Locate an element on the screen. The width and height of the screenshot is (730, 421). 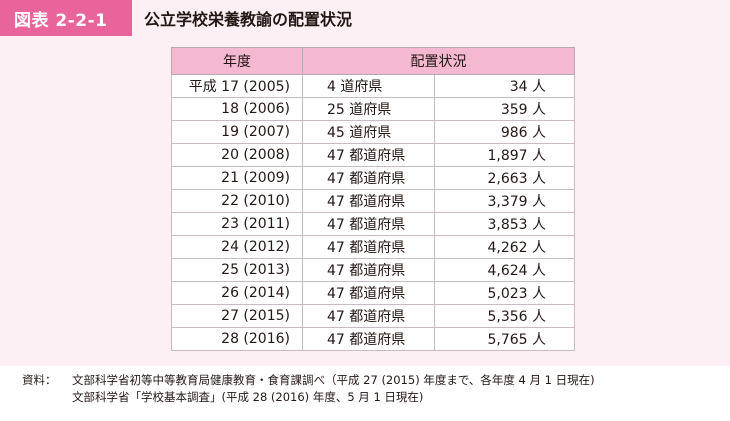
header-placement: 配置状況 is located at coordinates (438, 61).